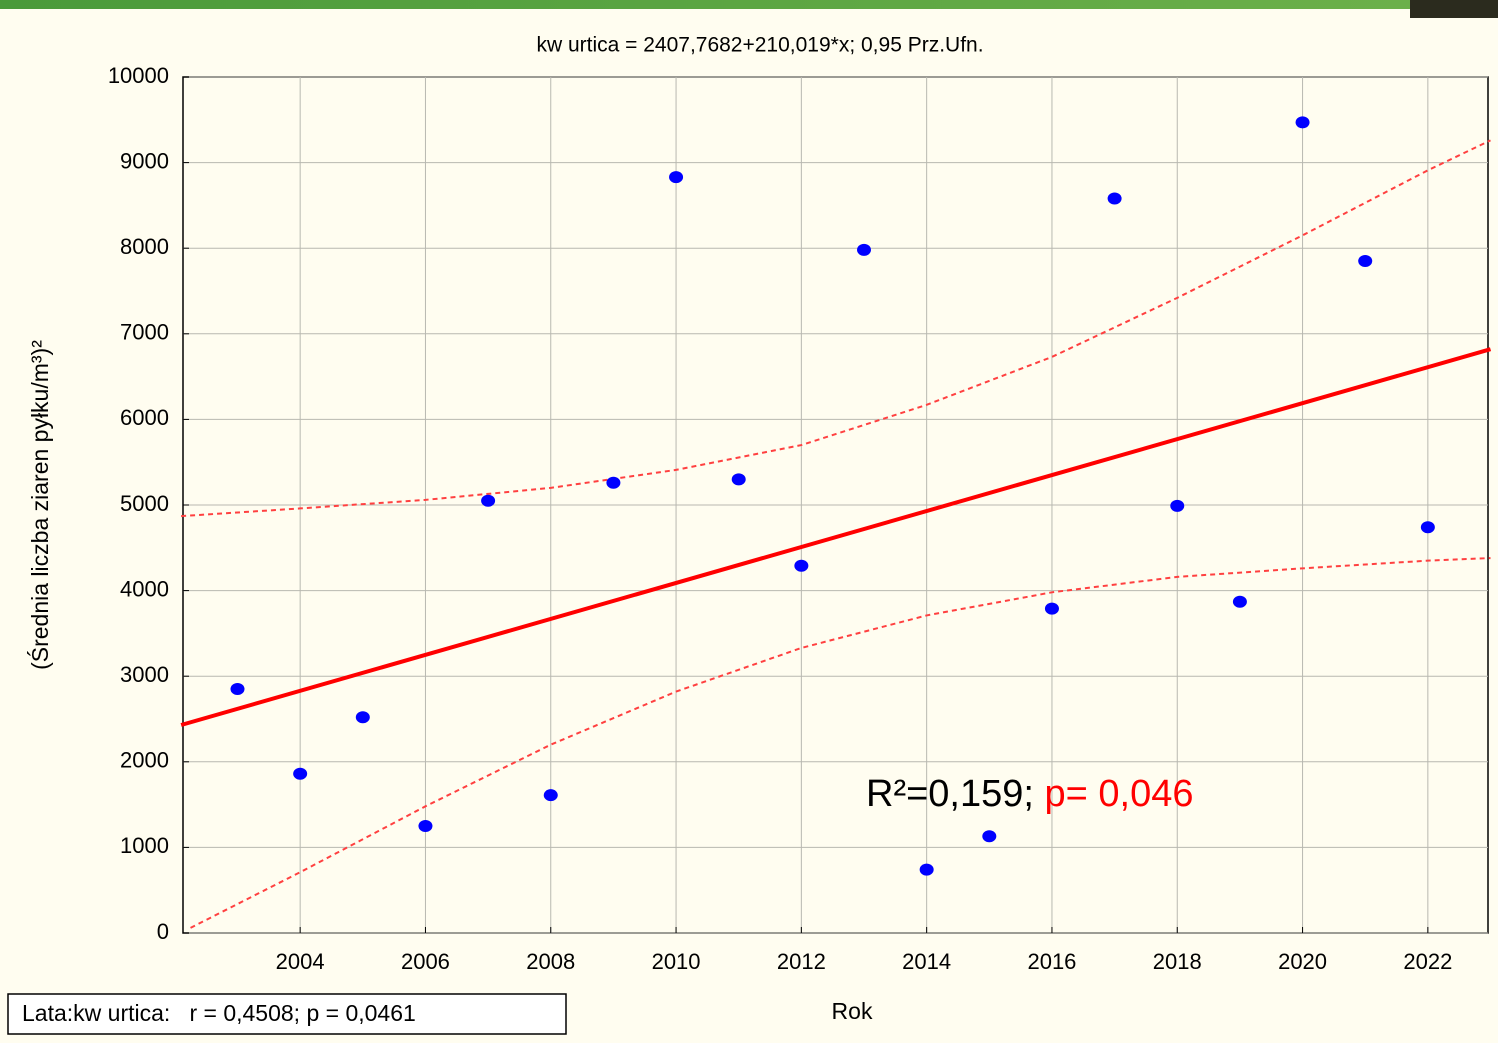 This screenshot has height=1043, width=1498. I want to click on x-tick-label: 2006, so click(425, 961).